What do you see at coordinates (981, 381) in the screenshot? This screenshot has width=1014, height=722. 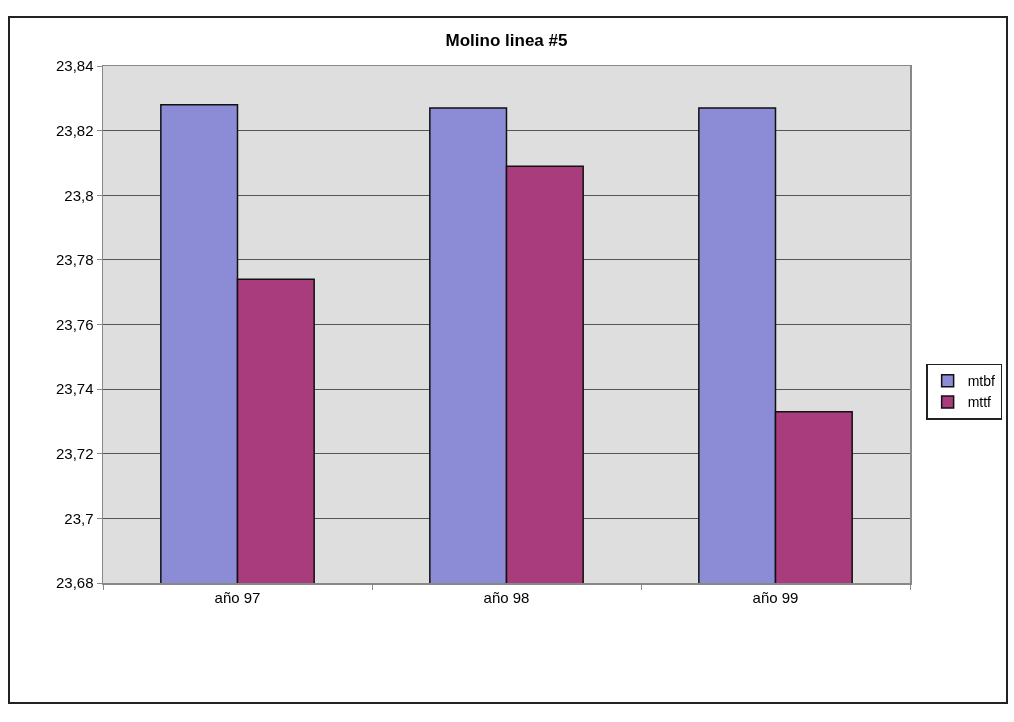 I see `legend-label: mtbf` at bounding box center [981, 381].